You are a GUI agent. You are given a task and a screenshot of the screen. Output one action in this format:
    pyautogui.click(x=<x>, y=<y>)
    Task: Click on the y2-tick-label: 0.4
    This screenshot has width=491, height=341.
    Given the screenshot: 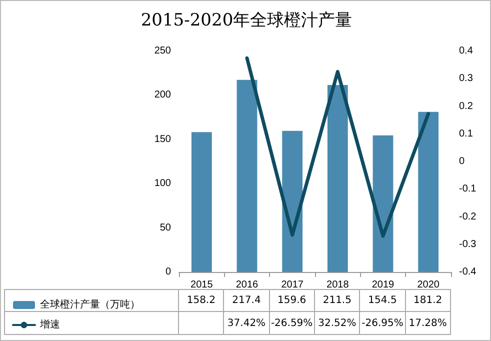 What is the action you would take?
    pyautogui.click(x=466, y=51)
    